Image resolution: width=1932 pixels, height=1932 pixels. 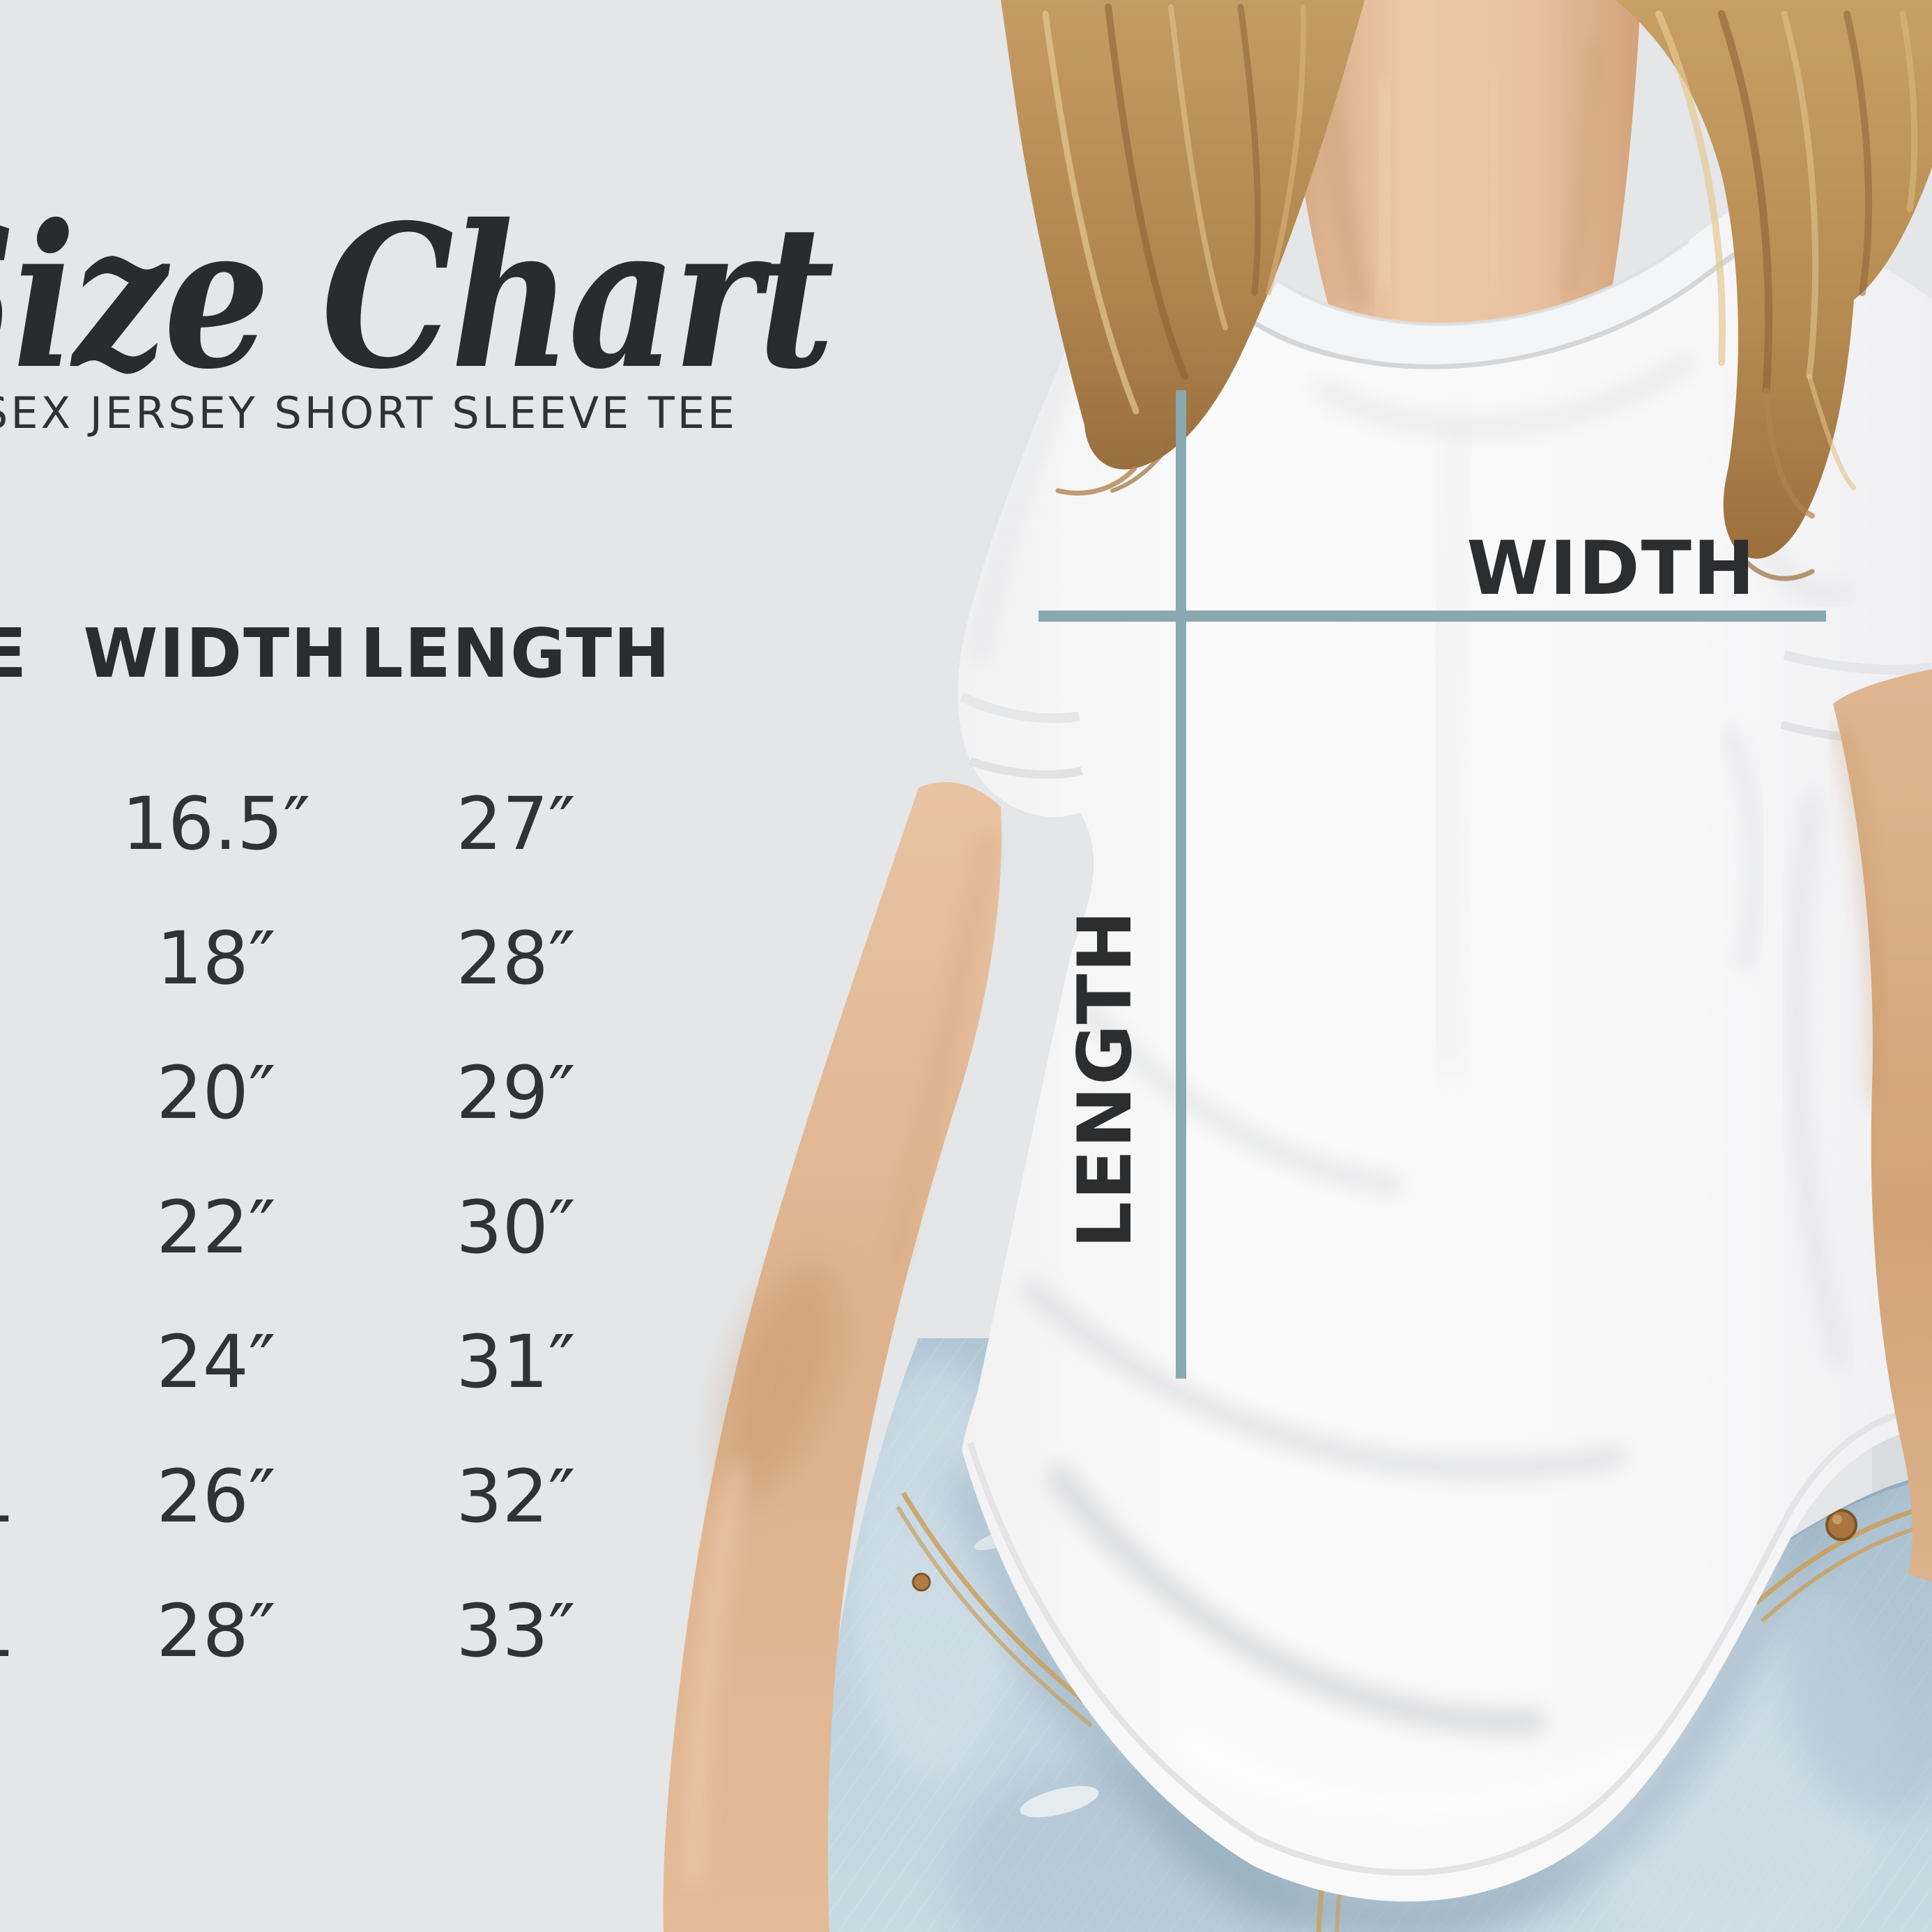 What do you see at coordinates (216, 1227) in the screenshot?
I see `width-cell: 22″` at bounding box center [216, 1227].